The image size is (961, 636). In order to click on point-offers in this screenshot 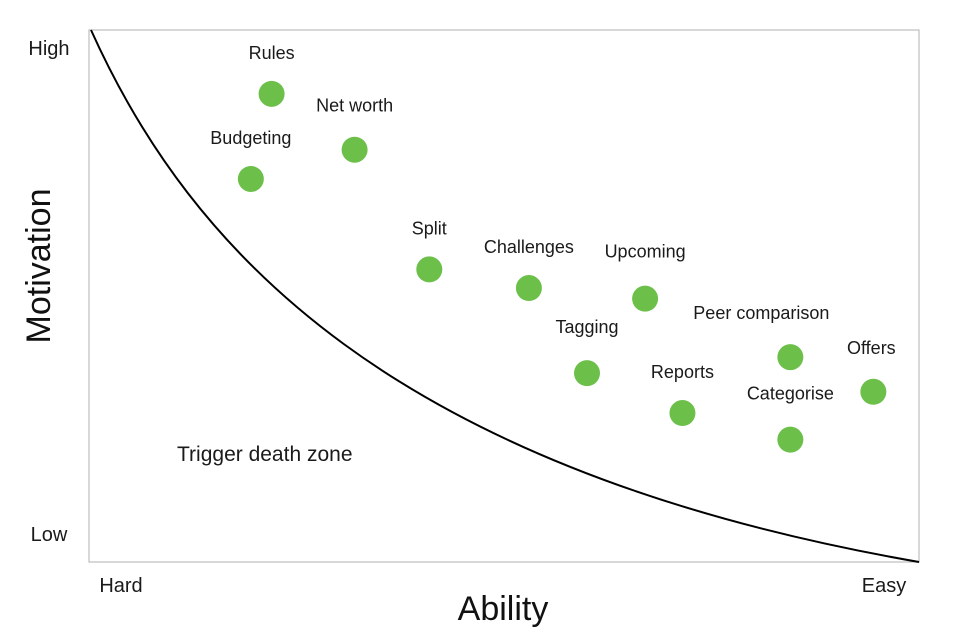, I will do `click(873, 391)`.